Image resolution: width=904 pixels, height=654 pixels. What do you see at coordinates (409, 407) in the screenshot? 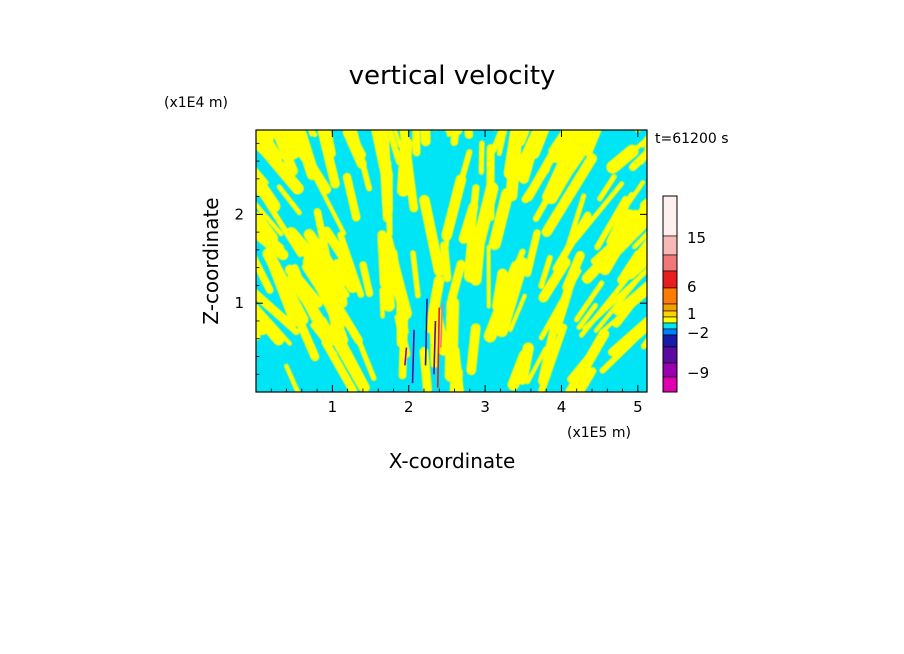
I see `x-tick-label: 2` at bounding box center [409, 407].